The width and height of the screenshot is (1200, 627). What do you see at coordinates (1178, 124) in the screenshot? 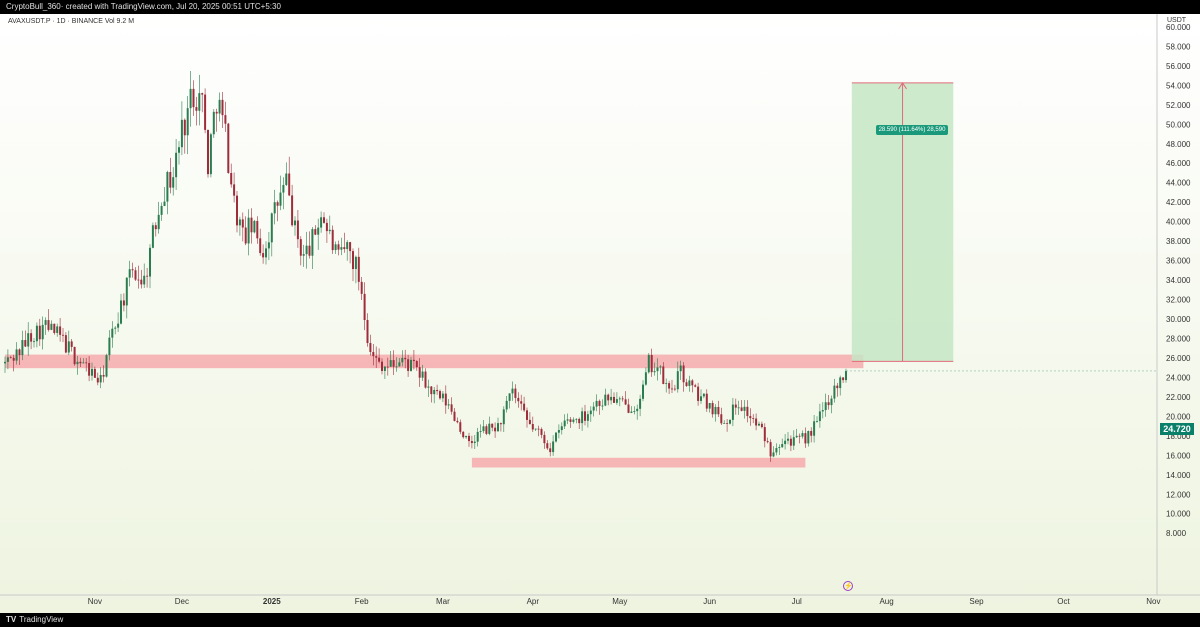
I see `price-tick-label: 50.000` at bounding box center [1178, 124].